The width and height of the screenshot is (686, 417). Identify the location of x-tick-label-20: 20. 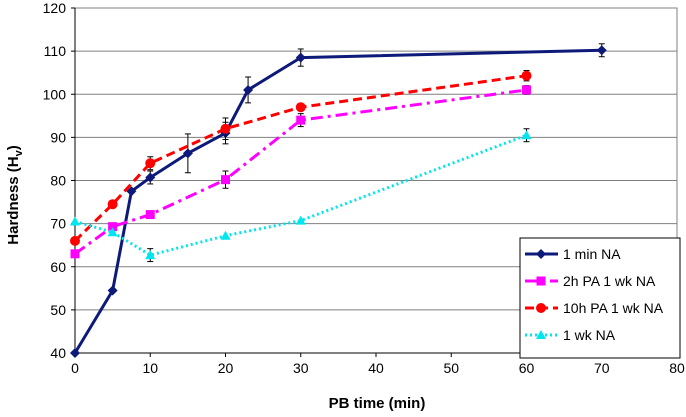
(226, 368).